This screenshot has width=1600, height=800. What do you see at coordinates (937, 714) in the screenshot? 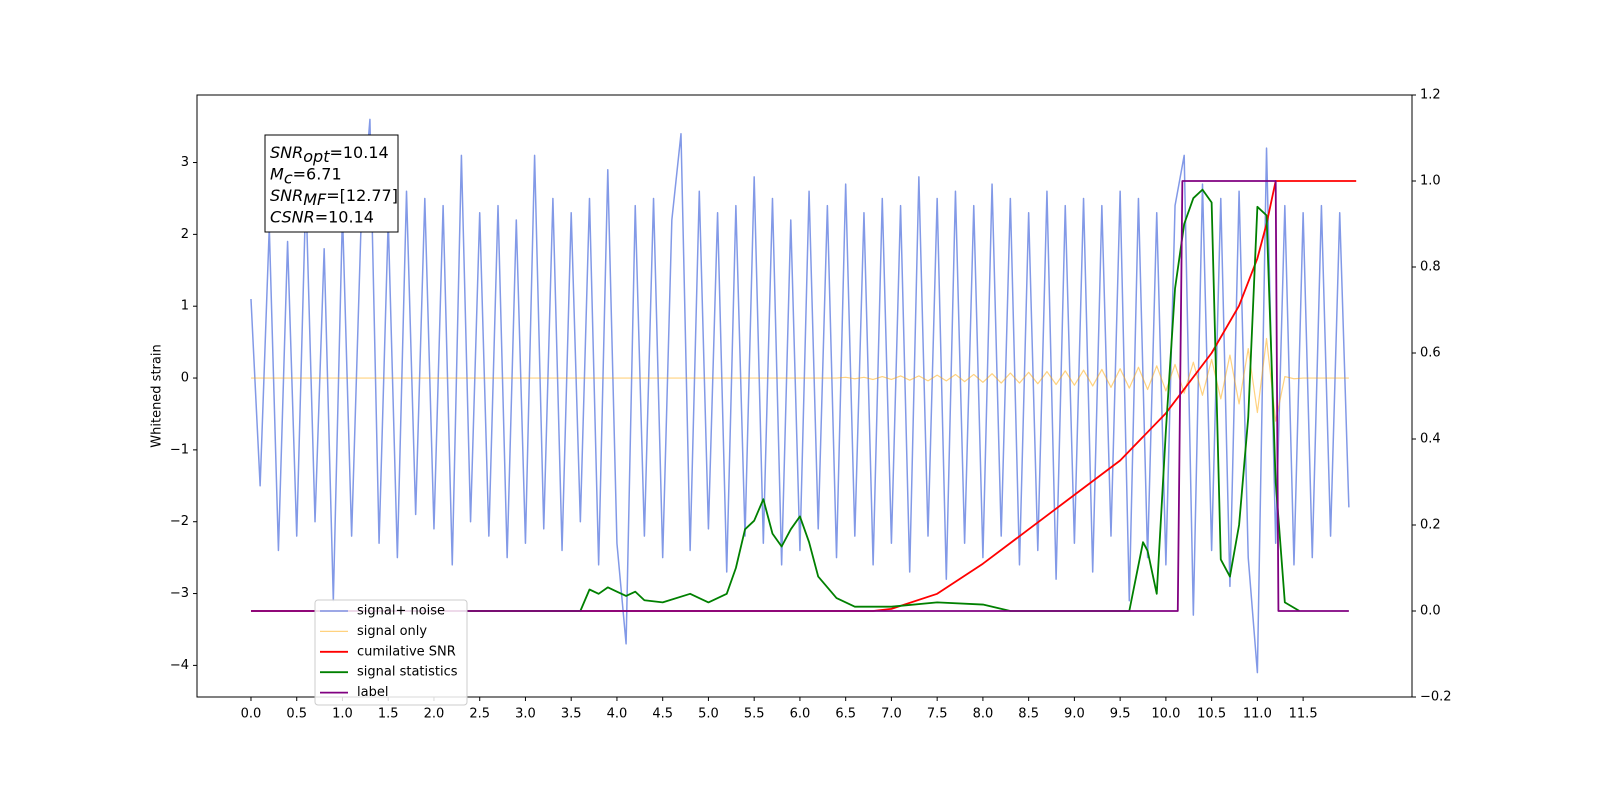
I see `x-tick-label: 7.5` at bounding box center [937, 714].